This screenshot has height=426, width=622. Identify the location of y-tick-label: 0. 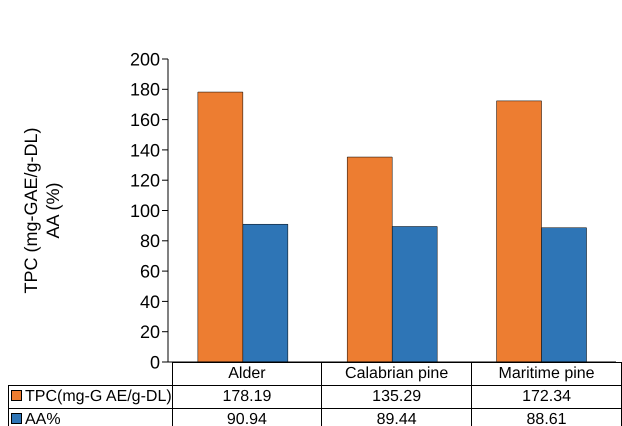
(155, 362).